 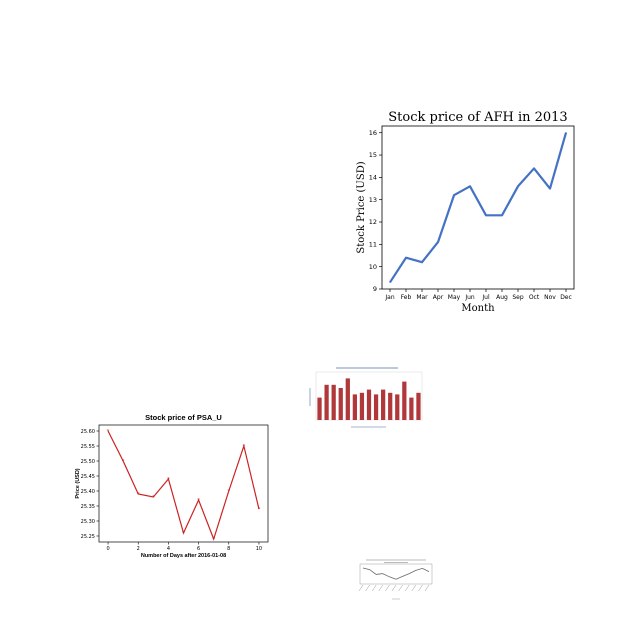 I want to click on y-tick-label: 11, so click(x=373, y=245).